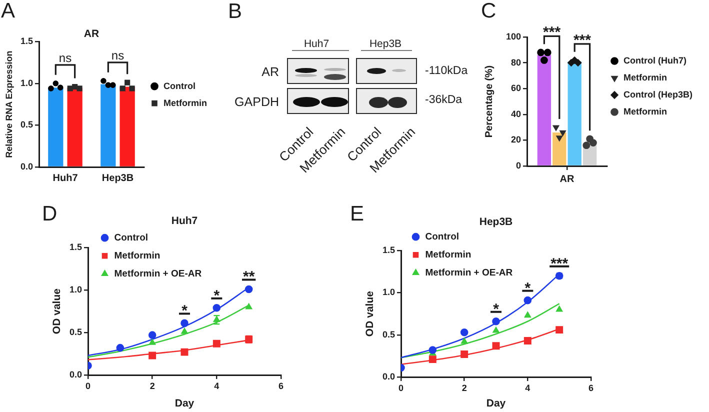 Image resolution: width=709 pixels, height=412 pixels. Describe the element at coordinates (317, 44) in the screenshot. I see `text: Huh7` at that location.